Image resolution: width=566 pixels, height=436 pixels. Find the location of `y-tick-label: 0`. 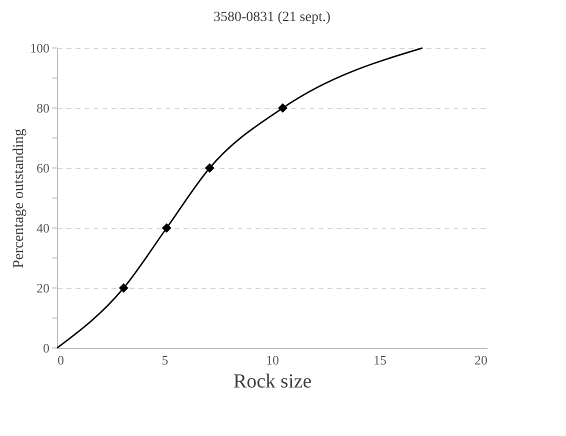

y-tick-label: 0 is located at coordinates (46, 348).